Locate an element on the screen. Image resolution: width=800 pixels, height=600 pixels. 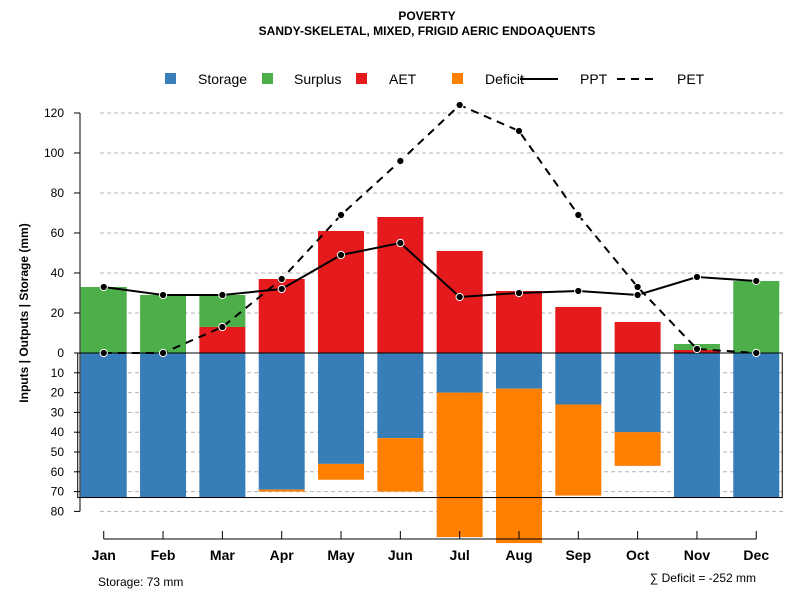
legend-swatch-surplus is located at coordinates (267, 78).